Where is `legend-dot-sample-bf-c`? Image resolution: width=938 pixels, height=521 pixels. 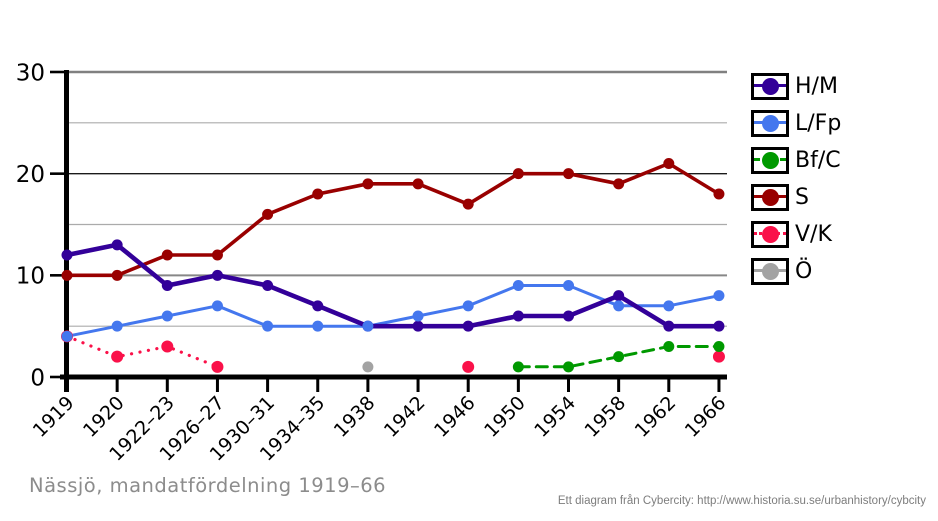
legend-dot-sample-bf-c is located at coordinates (770, 160).